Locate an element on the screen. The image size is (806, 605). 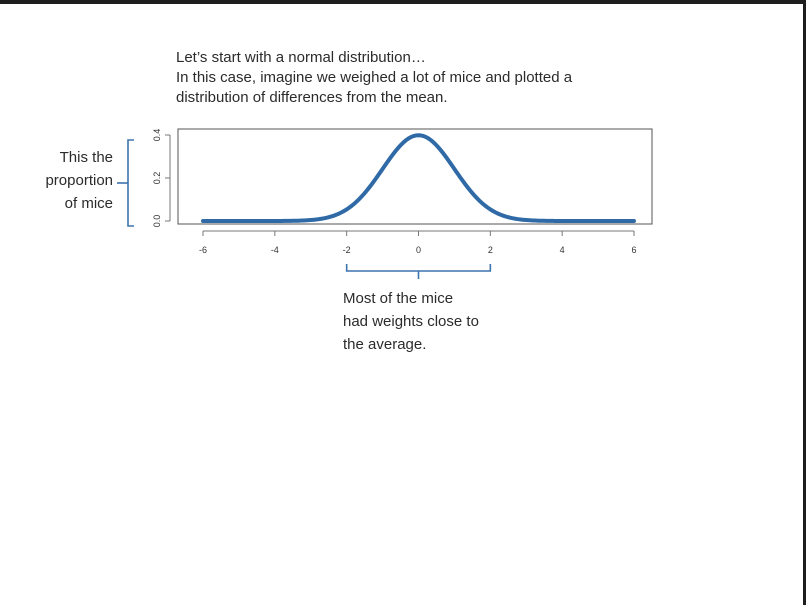
y-tick-label: 0.4 is located at coordinates (157, 135).